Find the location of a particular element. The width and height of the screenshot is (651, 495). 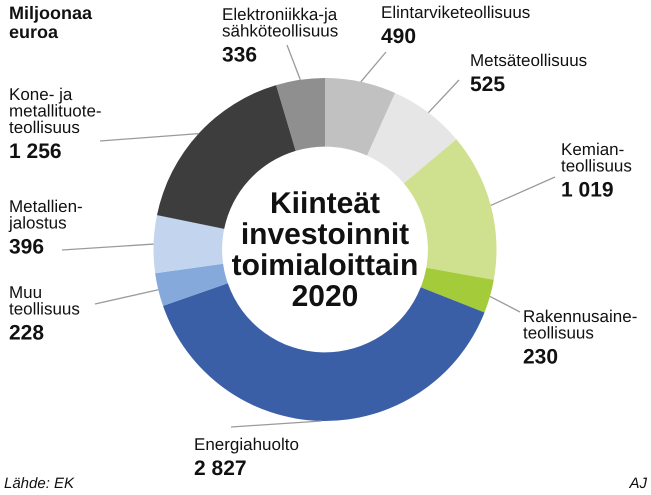

slice-label: Elintarviketeollisuus is located at coordinates (455, 12).